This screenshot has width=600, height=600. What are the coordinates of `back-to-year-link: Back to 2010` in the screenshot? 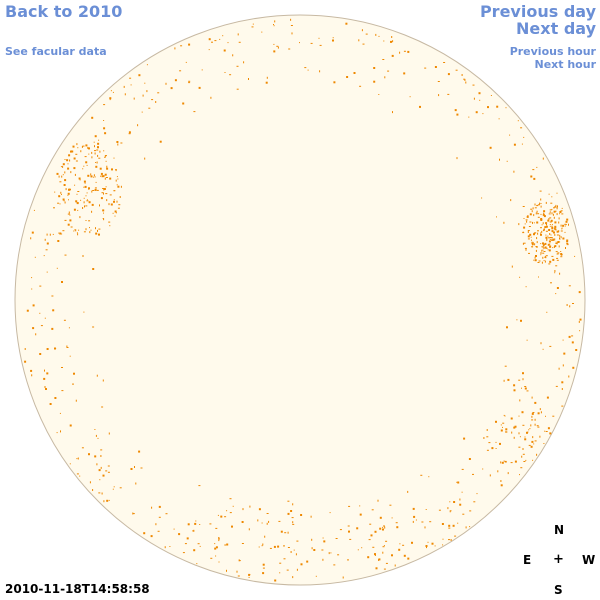 It's located at (64, 11).